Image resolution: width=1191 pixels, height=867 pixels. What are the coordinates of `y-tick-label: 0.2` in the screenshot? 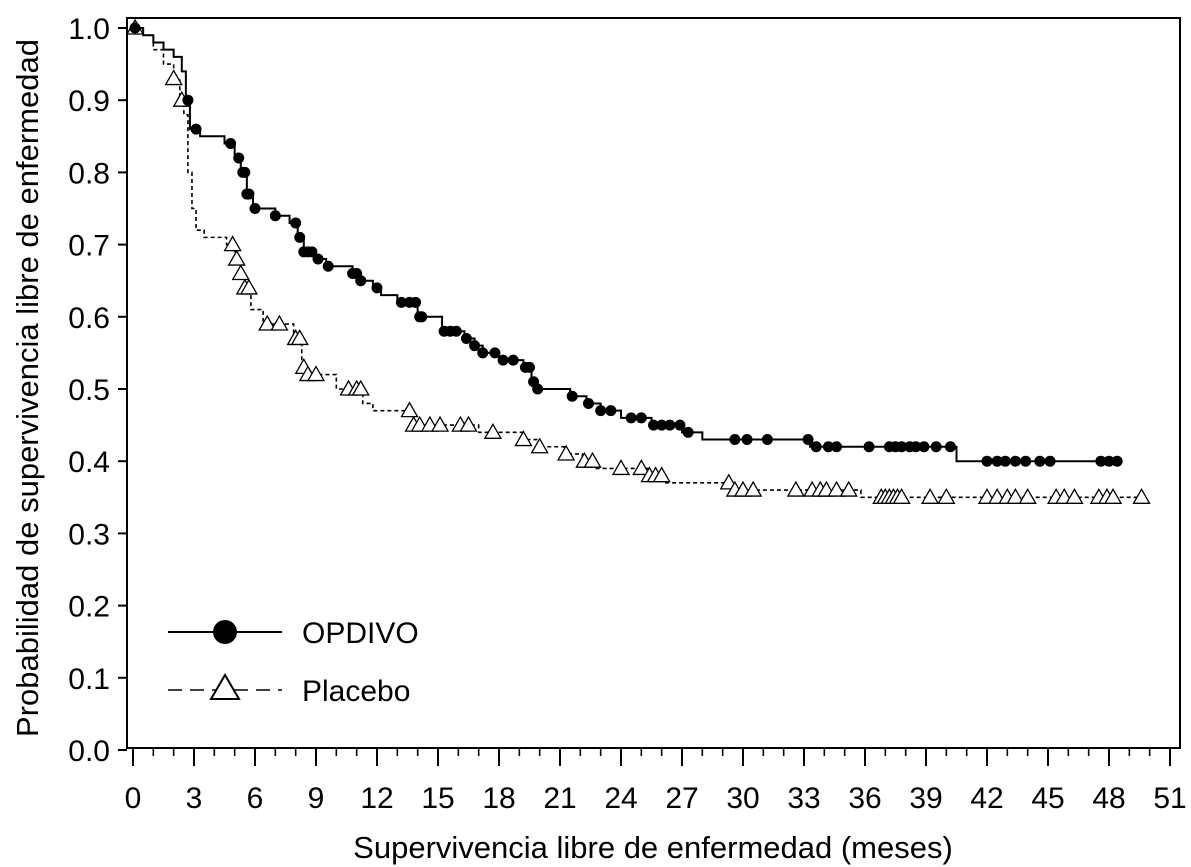 It's located at (89, 607).